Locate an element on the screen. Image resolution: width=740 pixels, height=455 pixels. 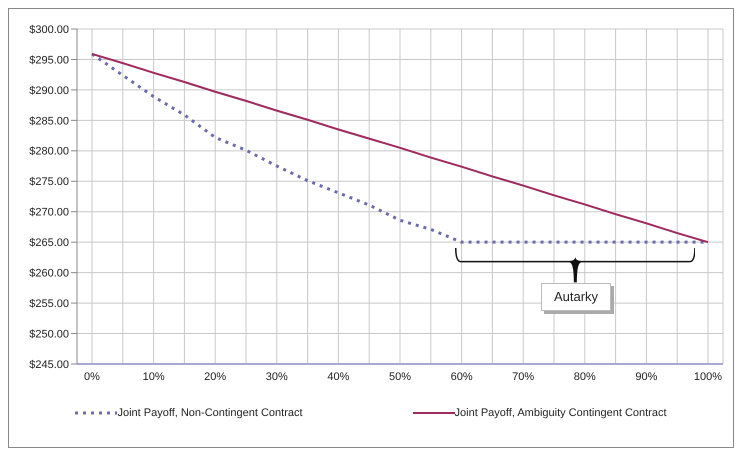
y-tick-label: $300.00 is located at coordinates (49, 30).